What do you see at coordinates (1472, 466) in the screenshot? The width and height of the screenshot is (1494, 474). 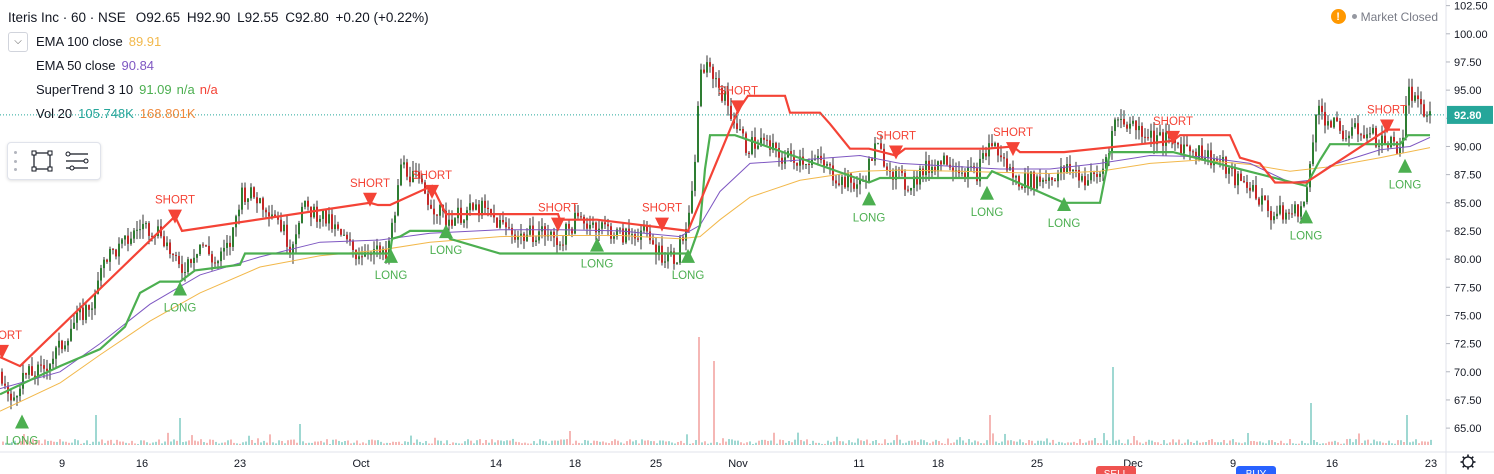 I see `settings-gear-tooth` at bounding box center [1472, 466].